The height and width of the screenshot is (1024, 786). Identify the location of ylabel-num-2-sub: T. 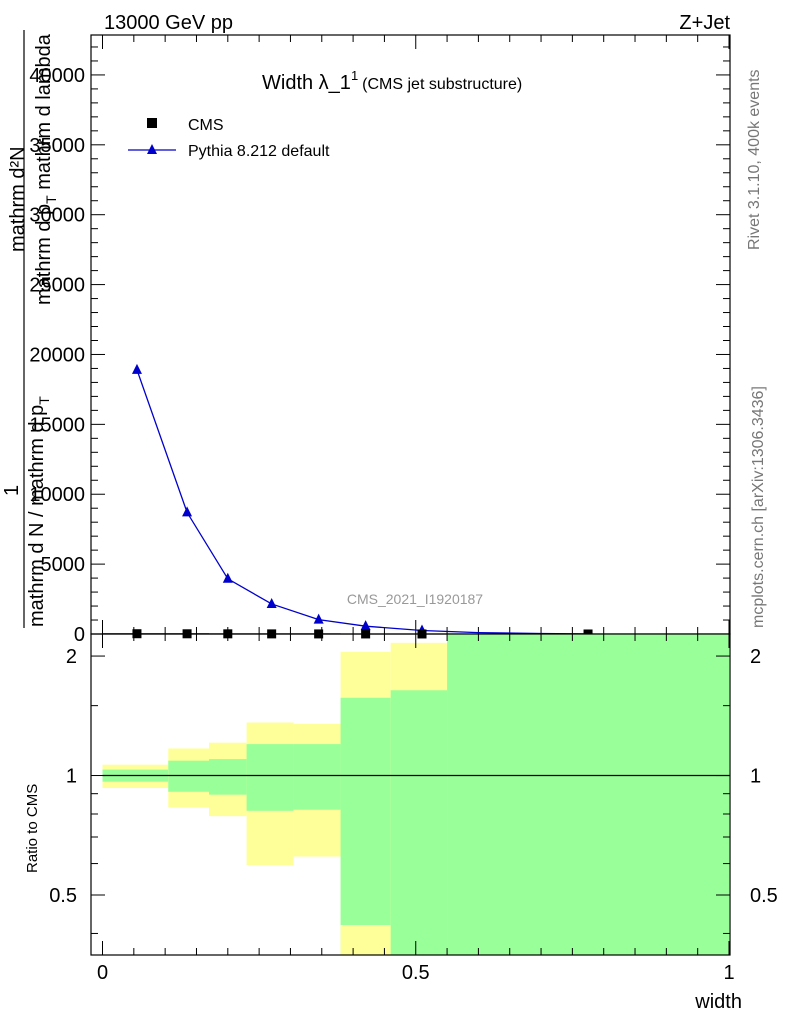
(51, 199).